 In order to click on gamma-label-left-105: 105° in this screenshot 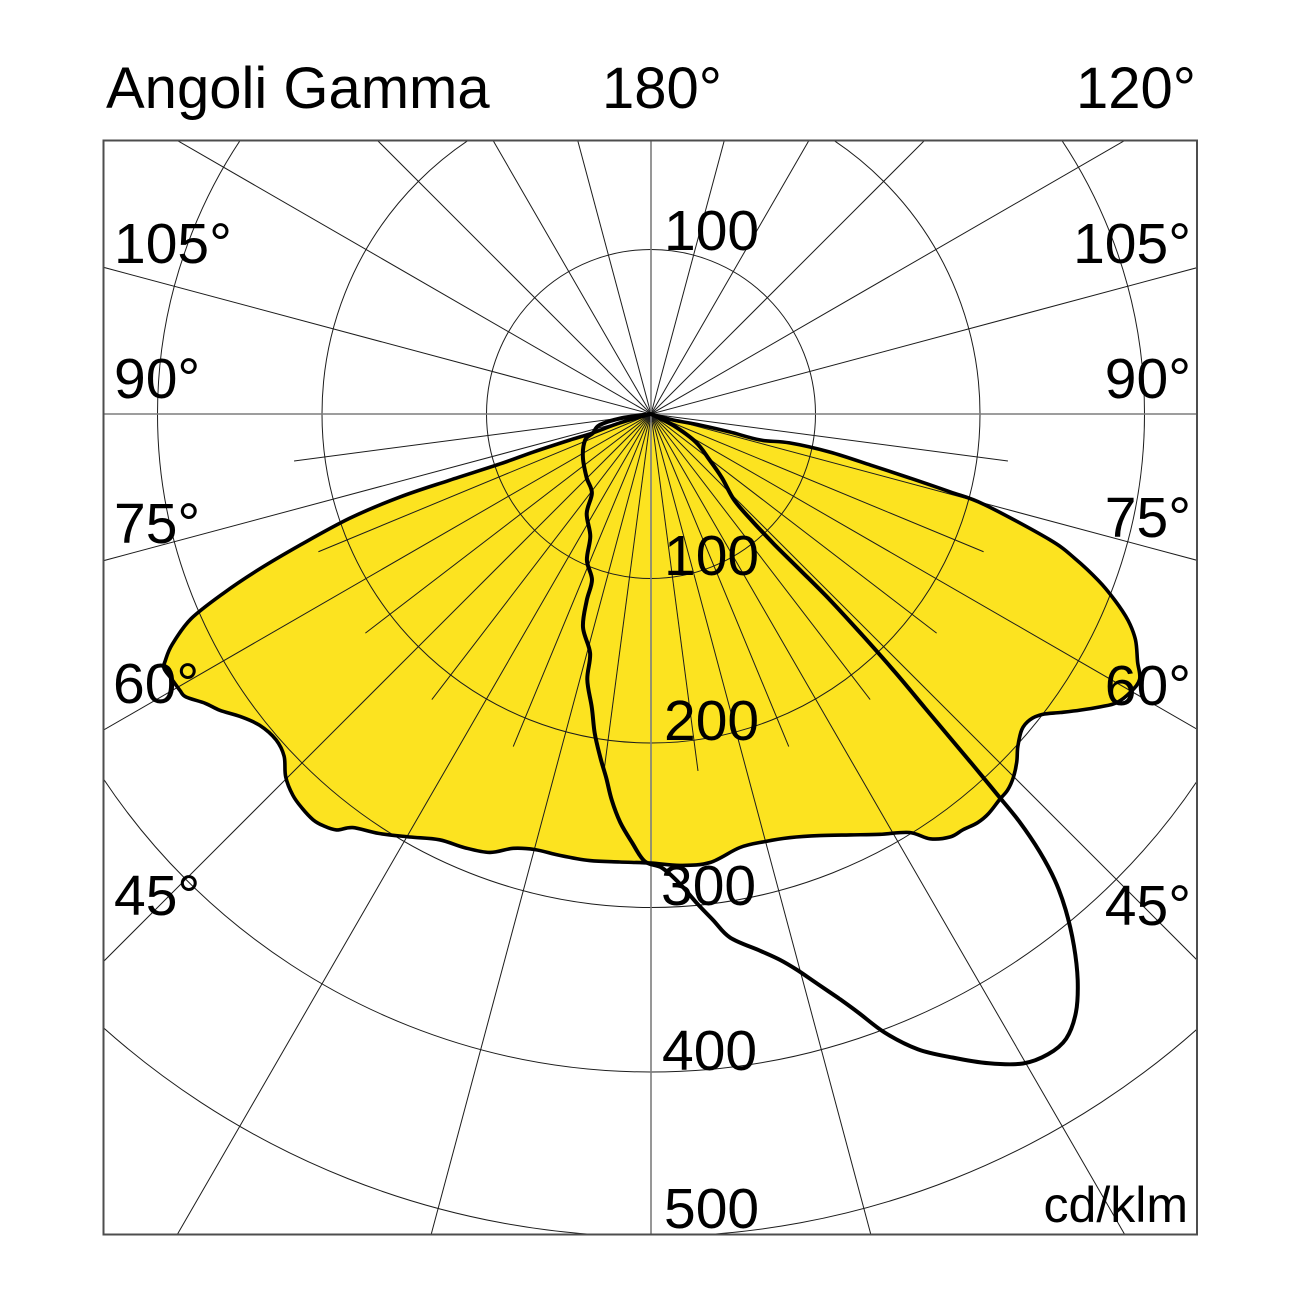, I will do `click(173, 244)`.